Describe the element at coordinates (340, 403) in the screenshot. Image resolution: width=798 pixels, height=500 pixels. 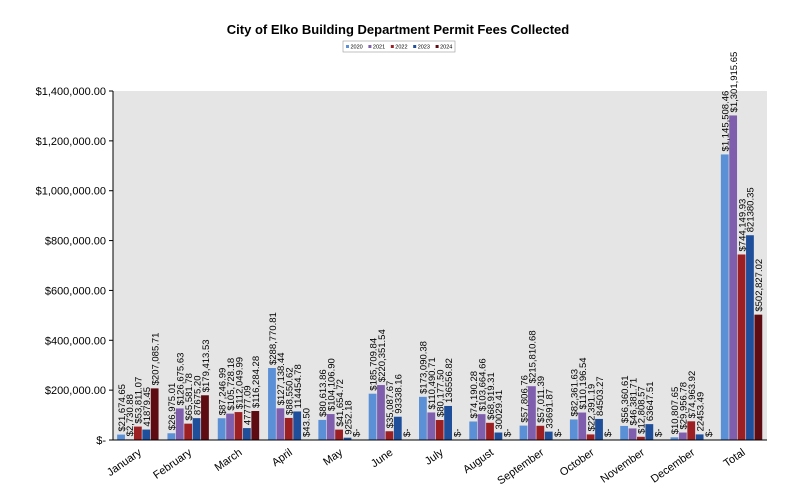
I see `data-label: $41,654.72` at that location.